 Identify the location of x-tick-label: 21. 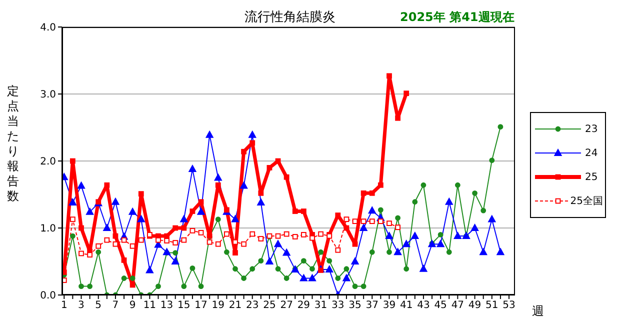
(235, 306).